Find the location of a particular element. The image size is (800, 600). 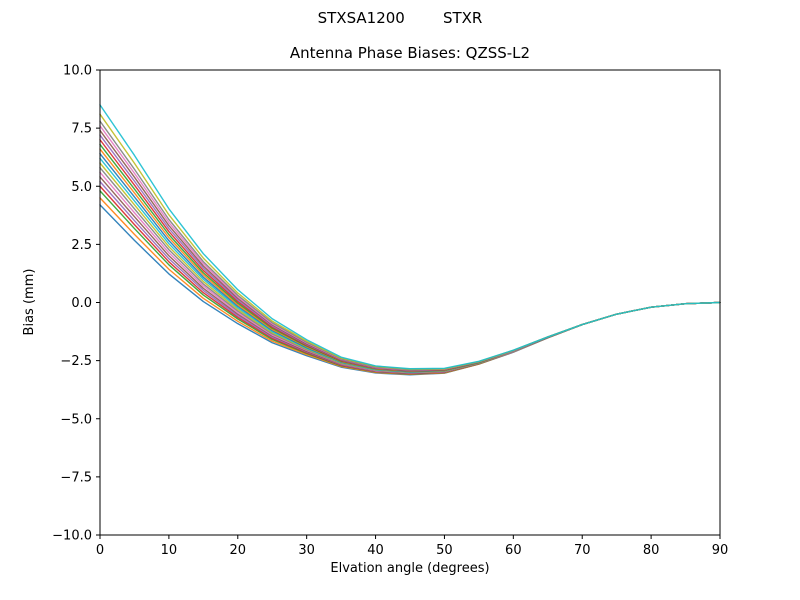

x-tick-label: 70 is located at coordinates (582, 550).